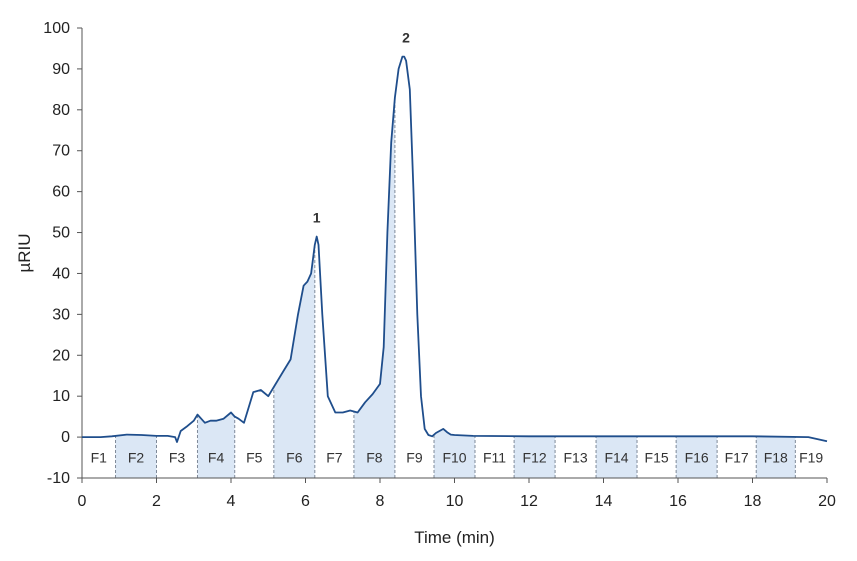 Image resolution: width=857 pixels, height=561 pixels. What do you see at coordinates (61, 273) in the screenshot?
I see `y-tick-label: 40` at bounding box center [61, 273].